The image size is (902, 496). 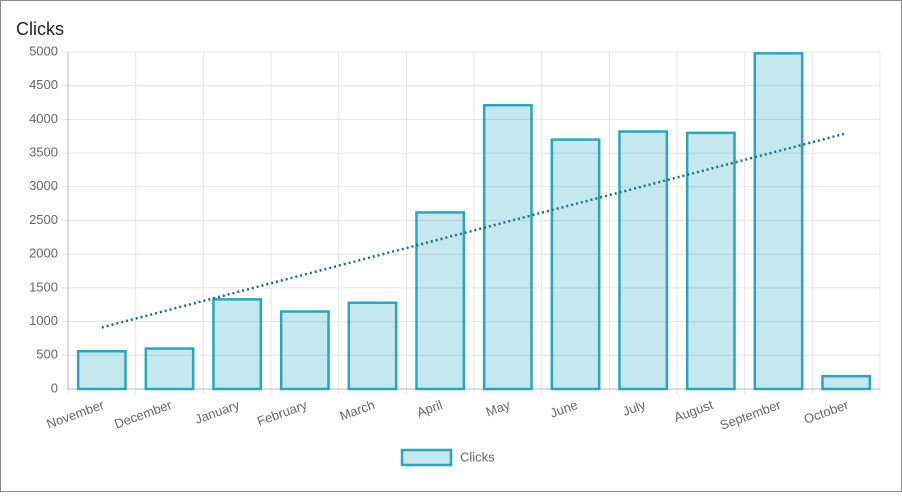 What do you see at coordinates (217, 412) in the screenshot?
I see `x-tick-label: January` at bounding box center [217, 412].